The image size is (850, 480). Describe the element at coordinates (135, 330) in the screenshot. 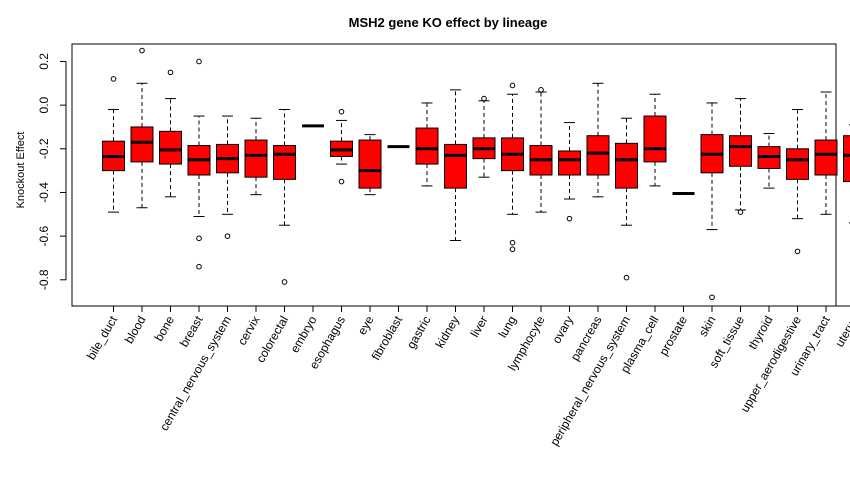

I see `x-tick-label: blood` at that location.